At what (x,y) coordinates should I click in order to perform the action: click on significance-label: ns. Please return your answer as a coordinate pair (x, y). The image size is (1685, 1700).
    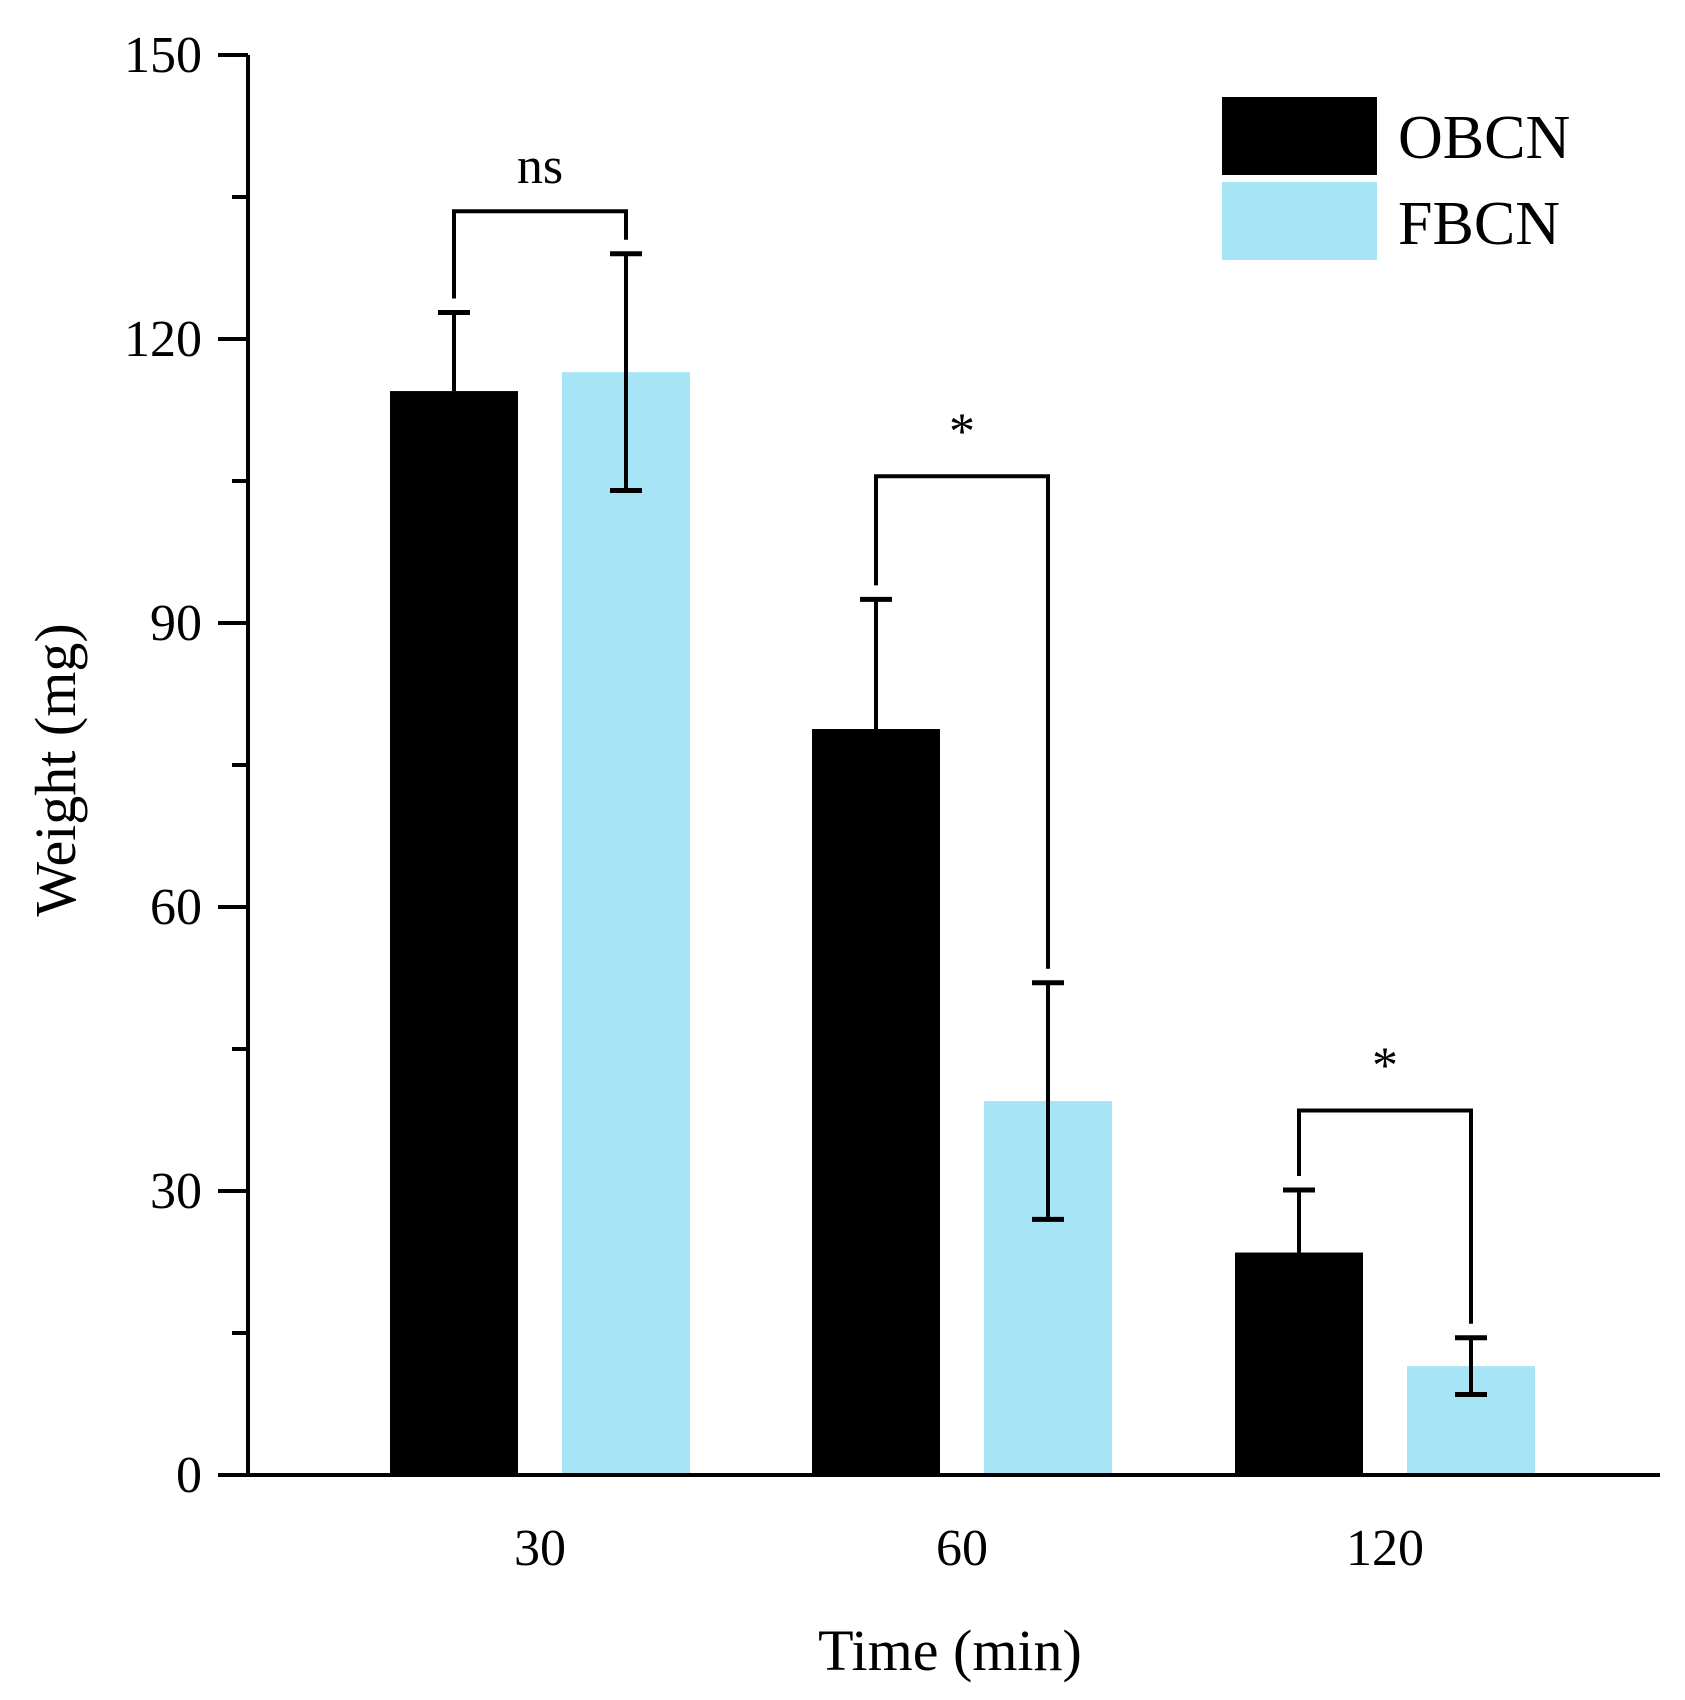
    Looking at the image, I should click on (540, 166).